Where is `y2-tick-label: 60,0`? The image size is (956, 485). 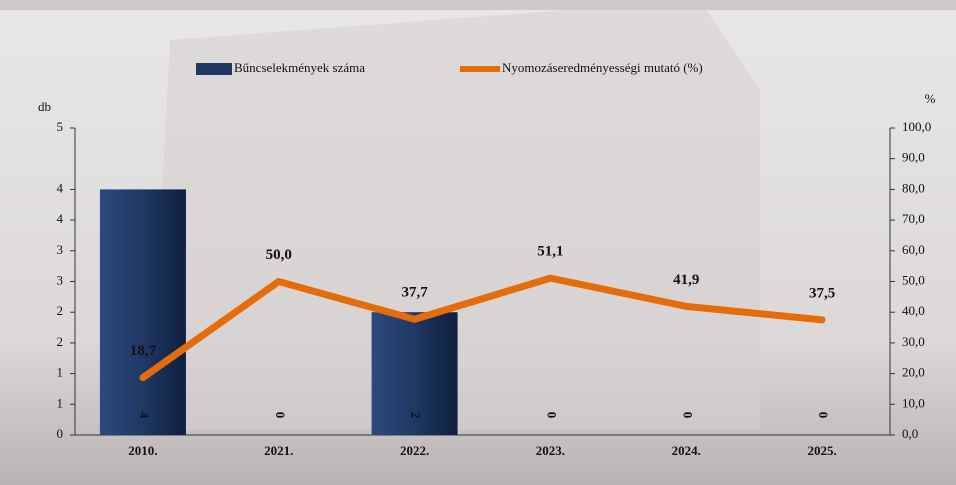 y2-tick-label: 60,0 is located at coordinates (913, 249).